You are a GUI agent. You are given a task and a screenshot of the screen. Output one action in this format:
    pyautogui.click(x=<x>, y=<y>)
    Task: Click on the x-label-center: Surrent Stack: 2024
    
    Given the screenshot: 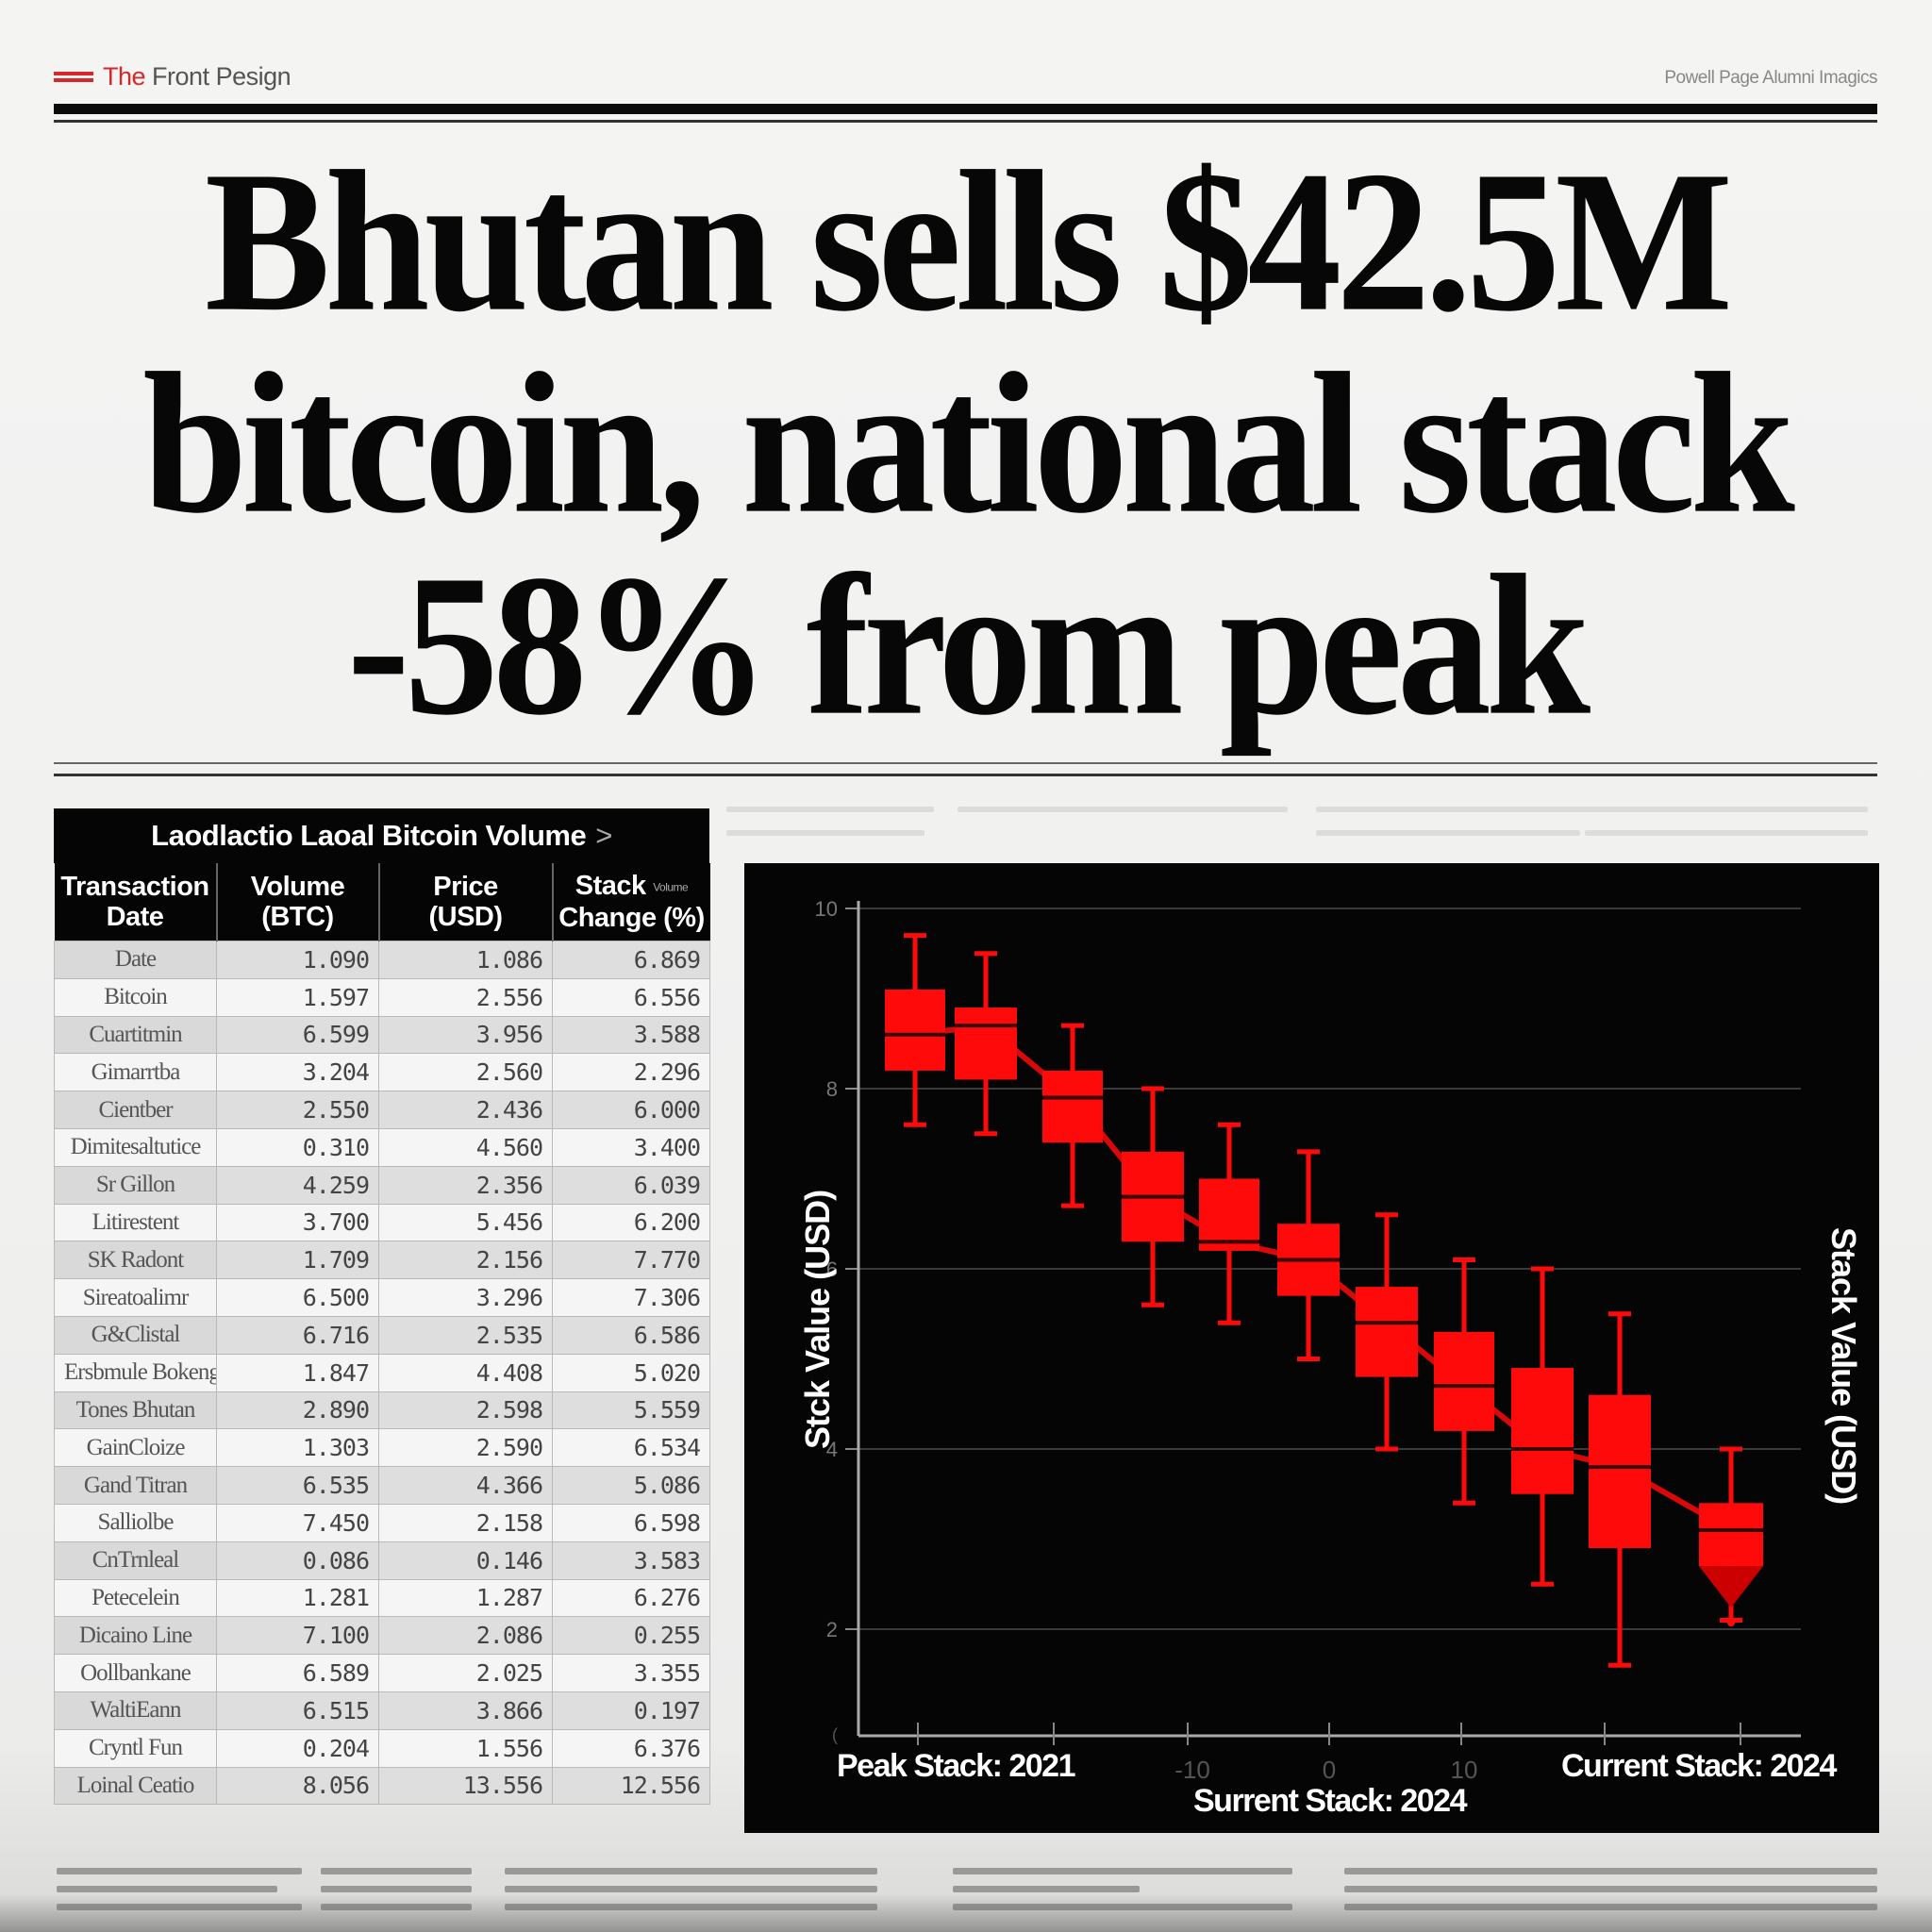 What is the action you would take?
    pyautogui.click(x=1331, y=1801)
    